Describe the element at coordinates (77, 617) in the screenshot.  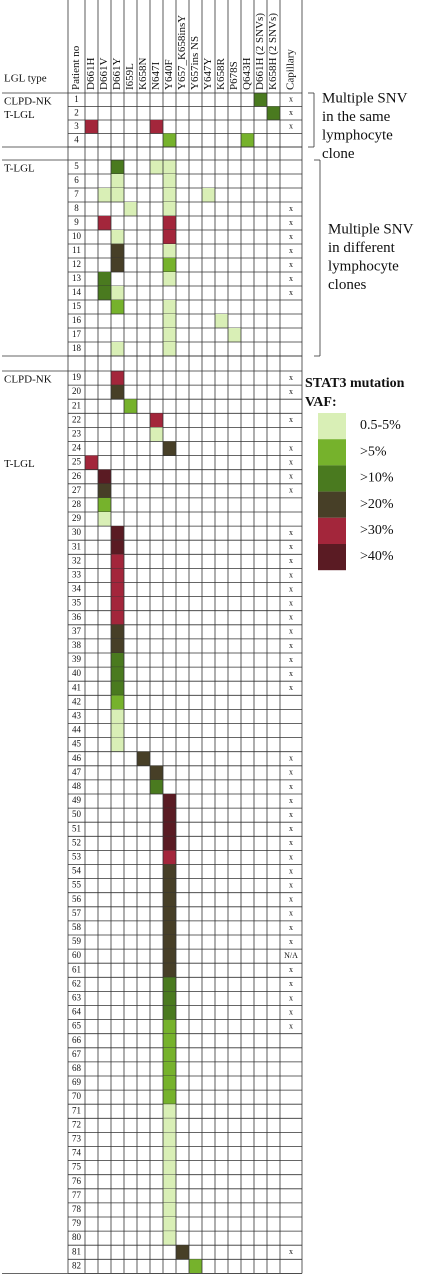
I see `patient-no: 36` at that location.